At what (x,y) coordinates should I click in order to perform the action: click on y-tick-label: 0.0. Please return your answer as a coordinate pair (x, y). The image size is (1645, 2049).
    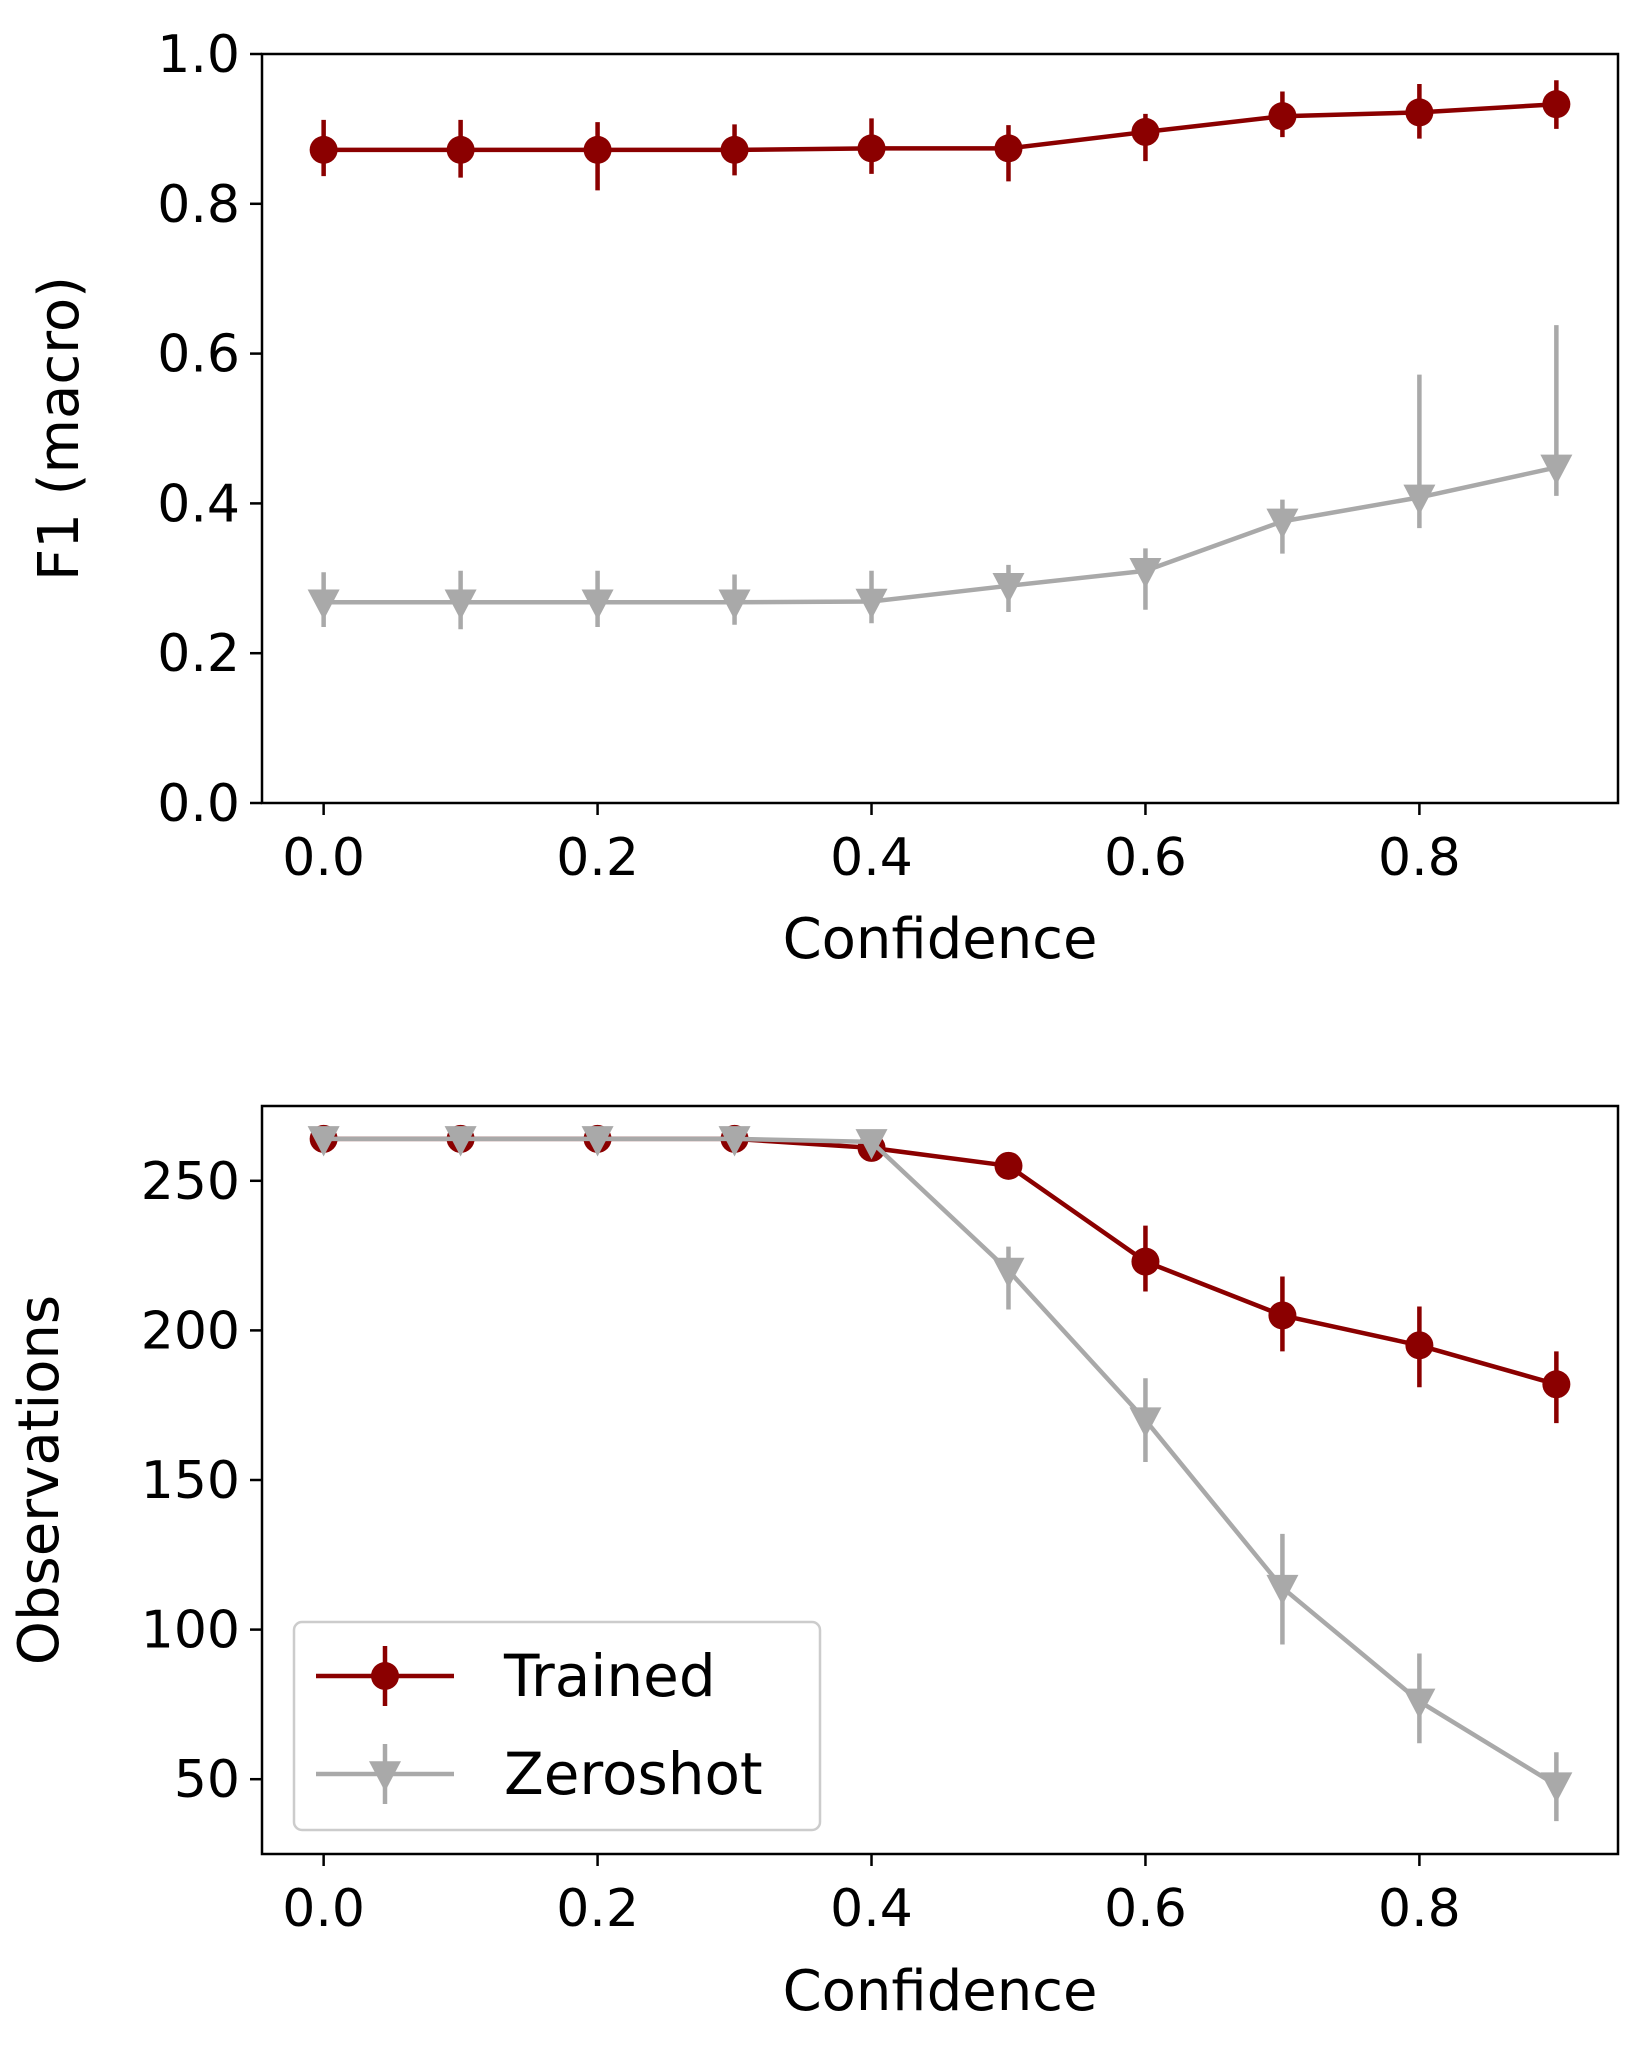
    Looking at the image, I should click on (198, 804).